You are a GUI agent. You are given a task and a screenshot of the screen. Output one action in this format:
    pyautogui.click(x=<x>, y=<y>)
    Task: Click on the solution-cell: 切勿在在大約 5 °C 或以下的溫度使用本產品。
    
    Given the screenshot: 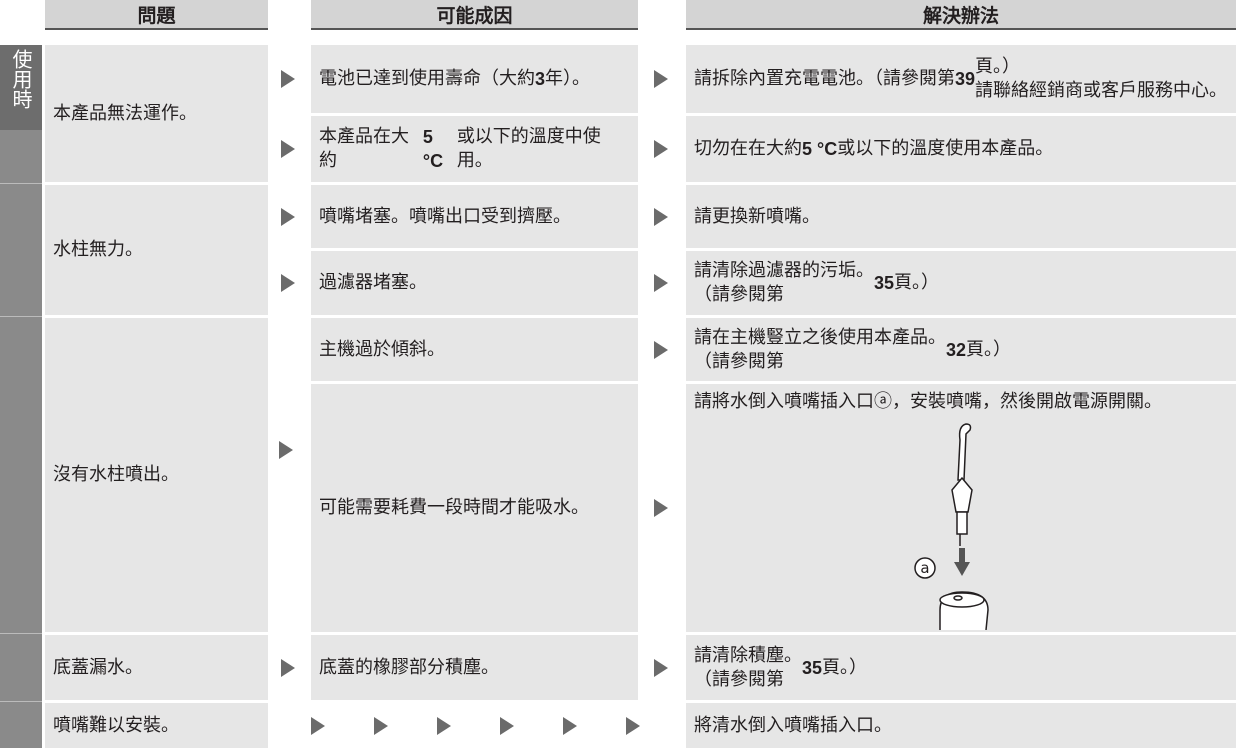 What is the action you would take?
    pyautogui.click(x=961, y=149)
    